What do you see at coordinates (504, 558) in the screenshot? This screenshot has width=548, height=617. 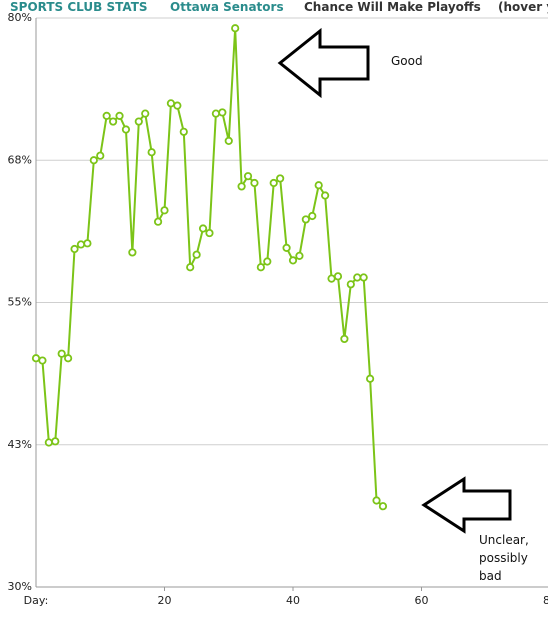 I see `annotation: Unclear, possibly bad` at bounding box center [504, 558].